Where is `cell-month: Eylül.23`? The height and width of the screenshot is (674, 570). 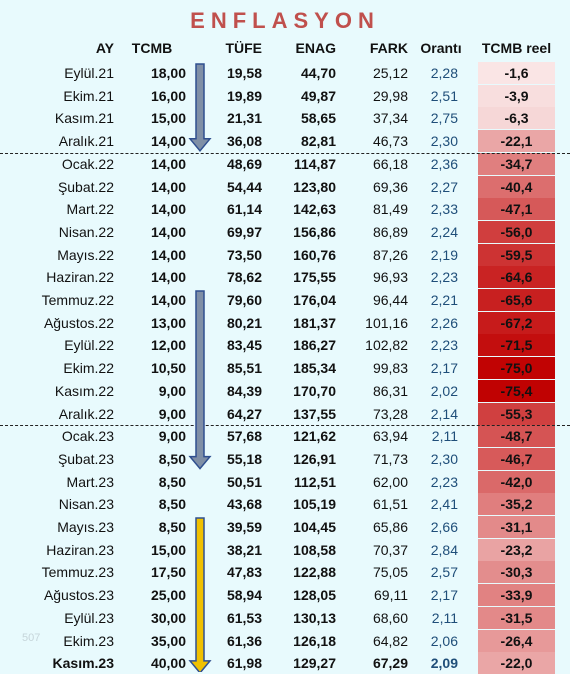 cell-month: Eylül.23 is located at coordinates (89, 617).